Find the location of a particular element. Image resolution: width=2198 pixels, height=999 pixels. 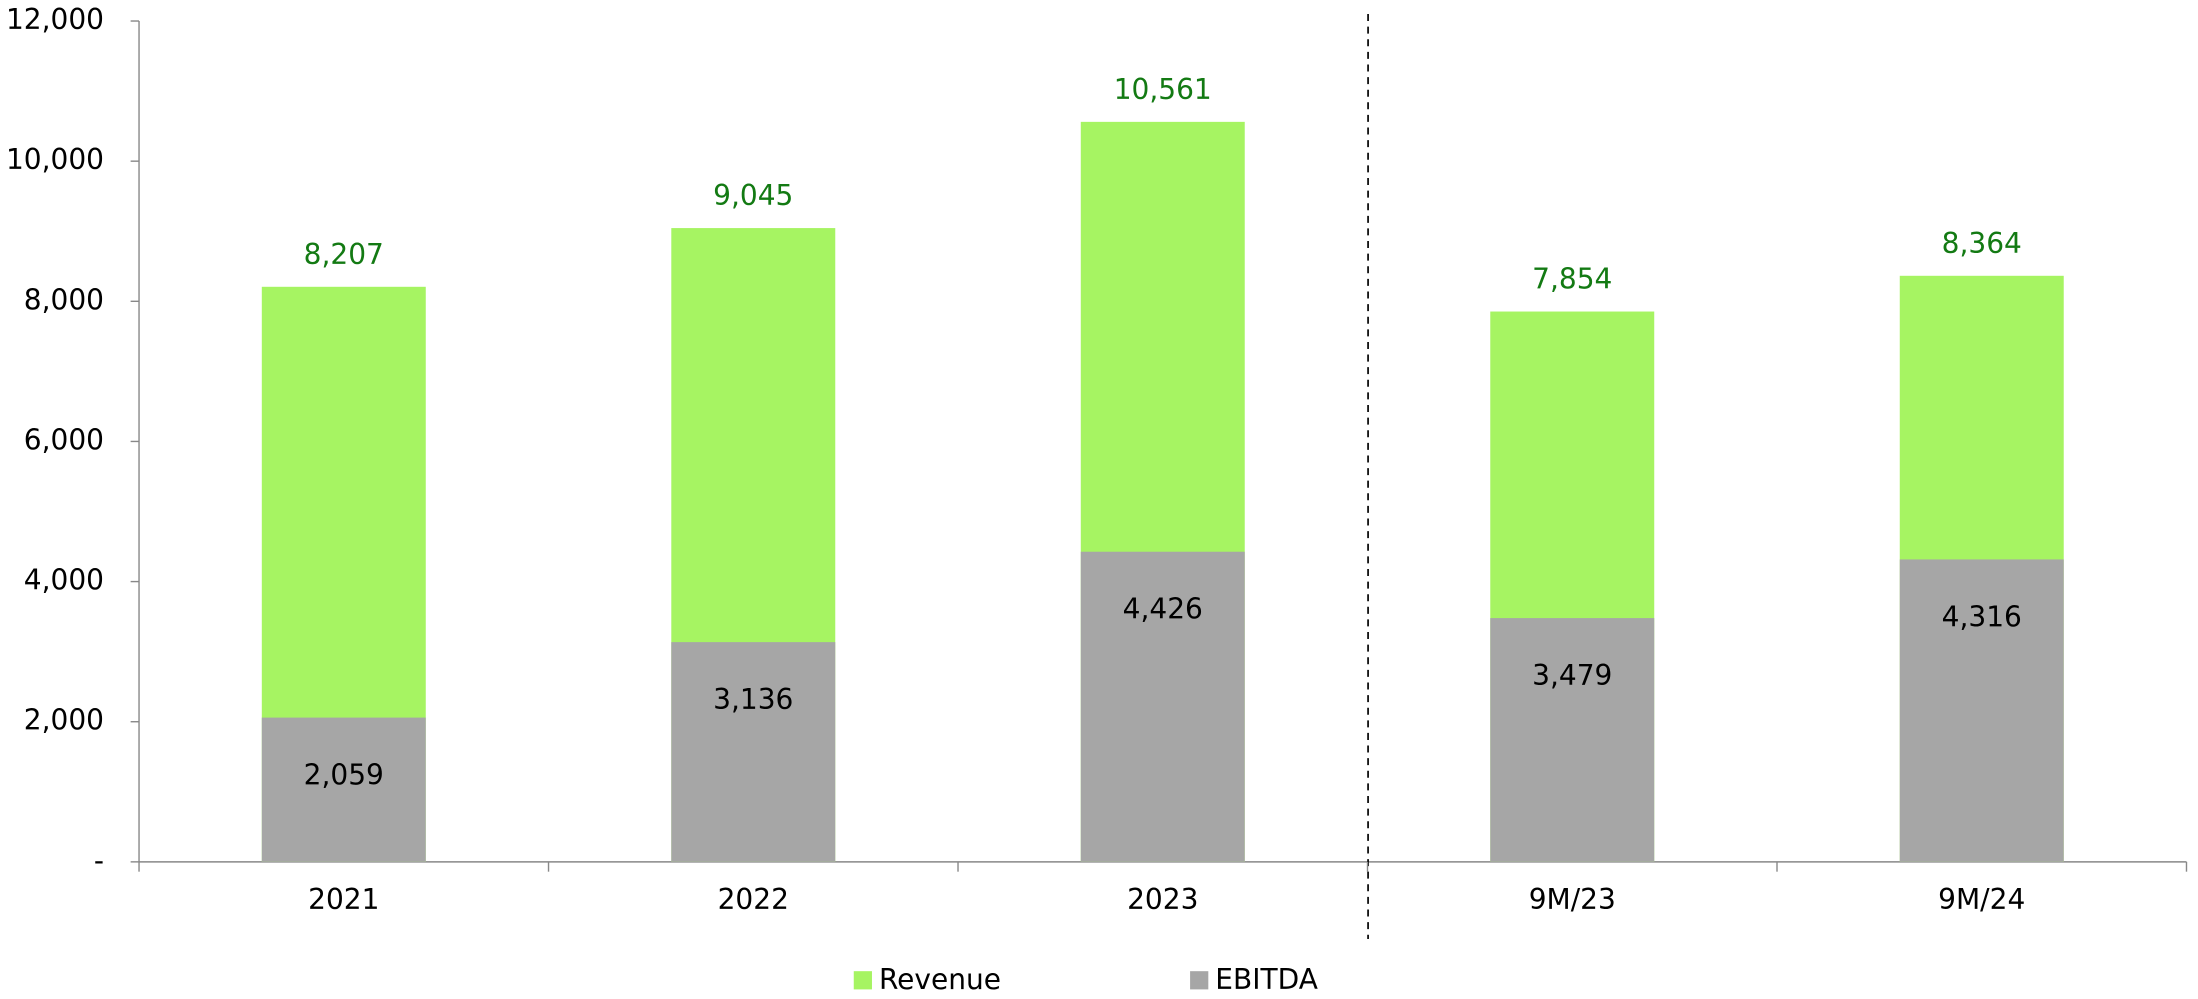

y-tick-label: 2,000 is located at coordinates (64, 720).